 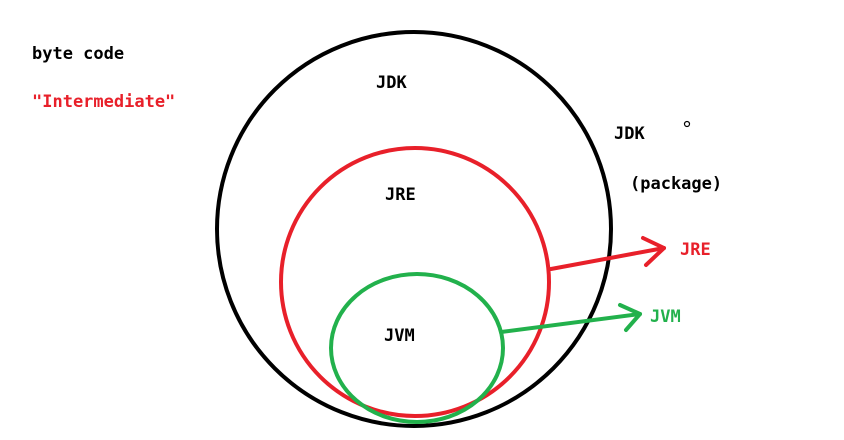 What do you see at coordinates (78, 54) in the screenshot?
I see `note-byte-code: byte code` at bounding box center [78, 54].